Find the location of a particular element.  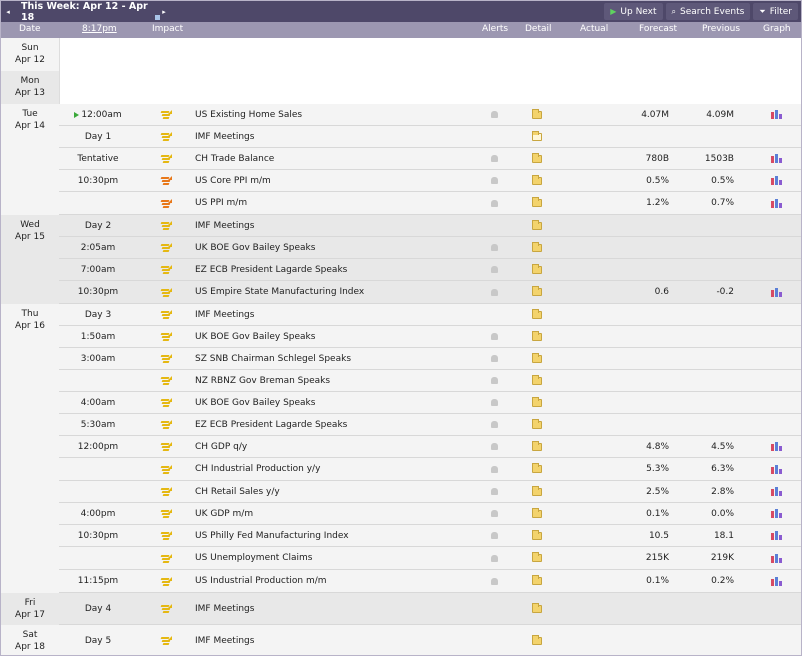

search-events-button: ⌕ Search Events is located at coordinates (708, 11).